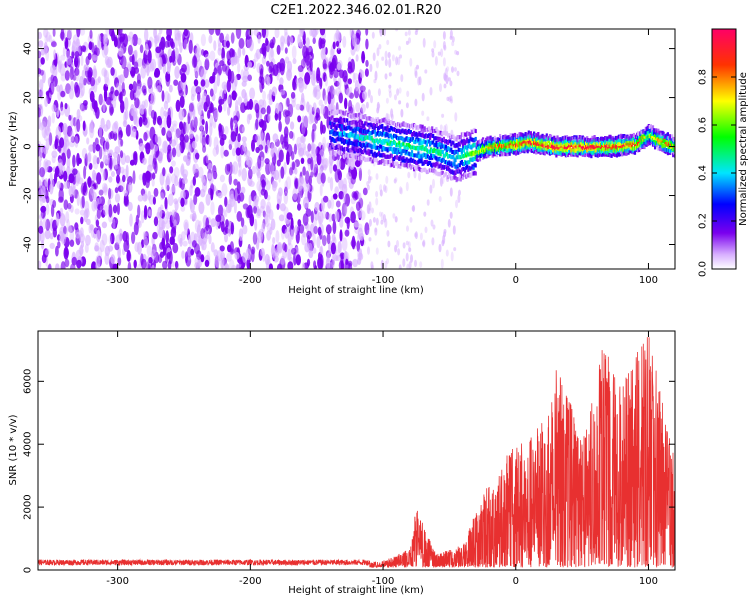  I want to click on colorbar-gradient, so click(724, 149).